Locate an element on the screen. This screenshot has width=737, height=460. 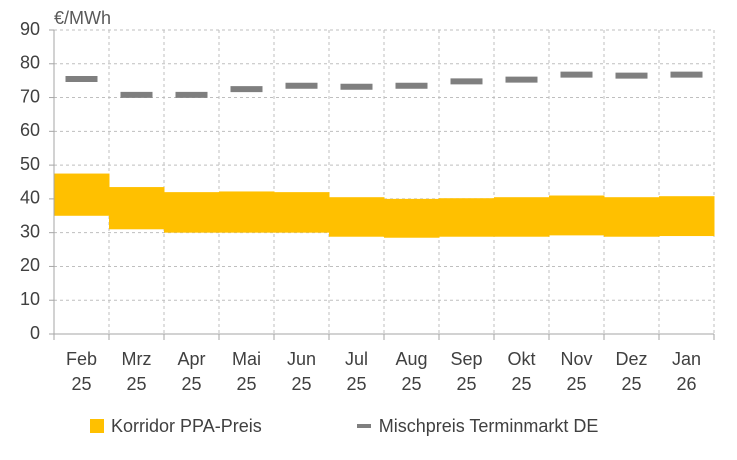
y-tick-label: 80 is located at coordinates (30, 63).